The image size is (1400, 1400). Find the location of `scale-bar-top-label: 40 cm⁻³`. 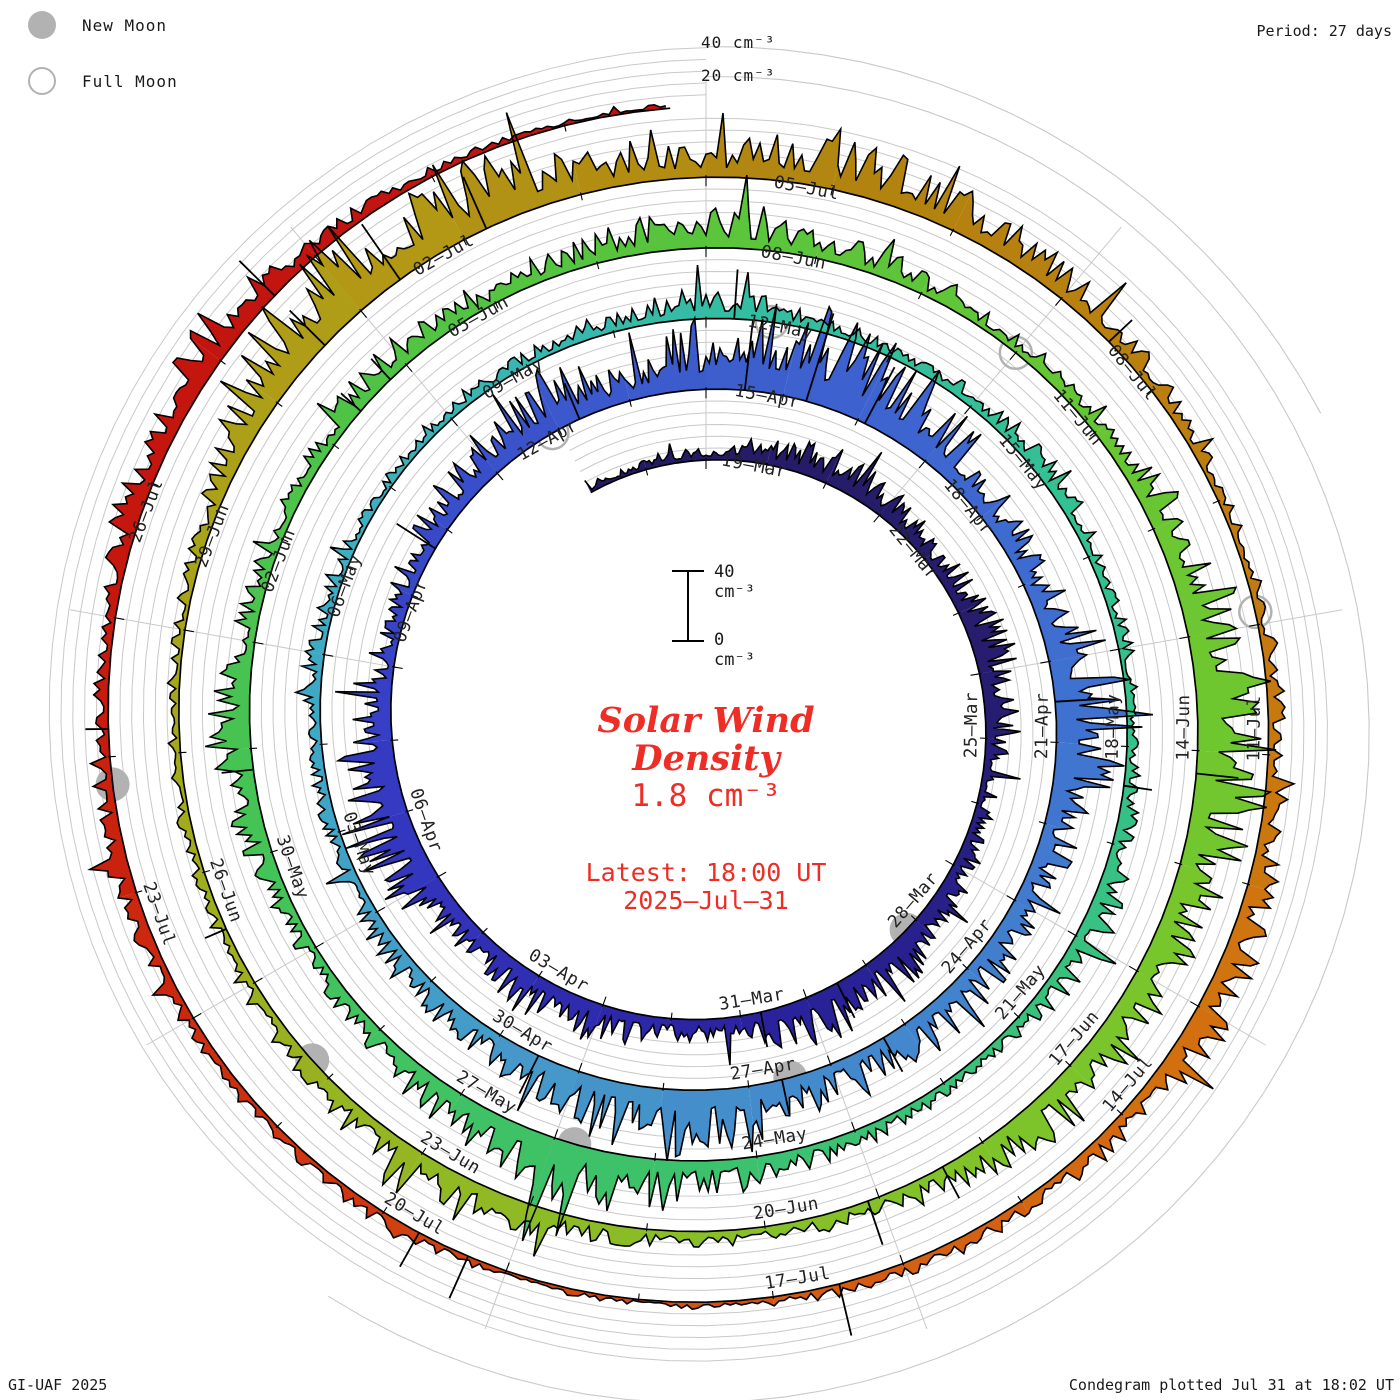

scale-bar-top-label: 40 cm⁻³ is located at coordinates (734, 582).